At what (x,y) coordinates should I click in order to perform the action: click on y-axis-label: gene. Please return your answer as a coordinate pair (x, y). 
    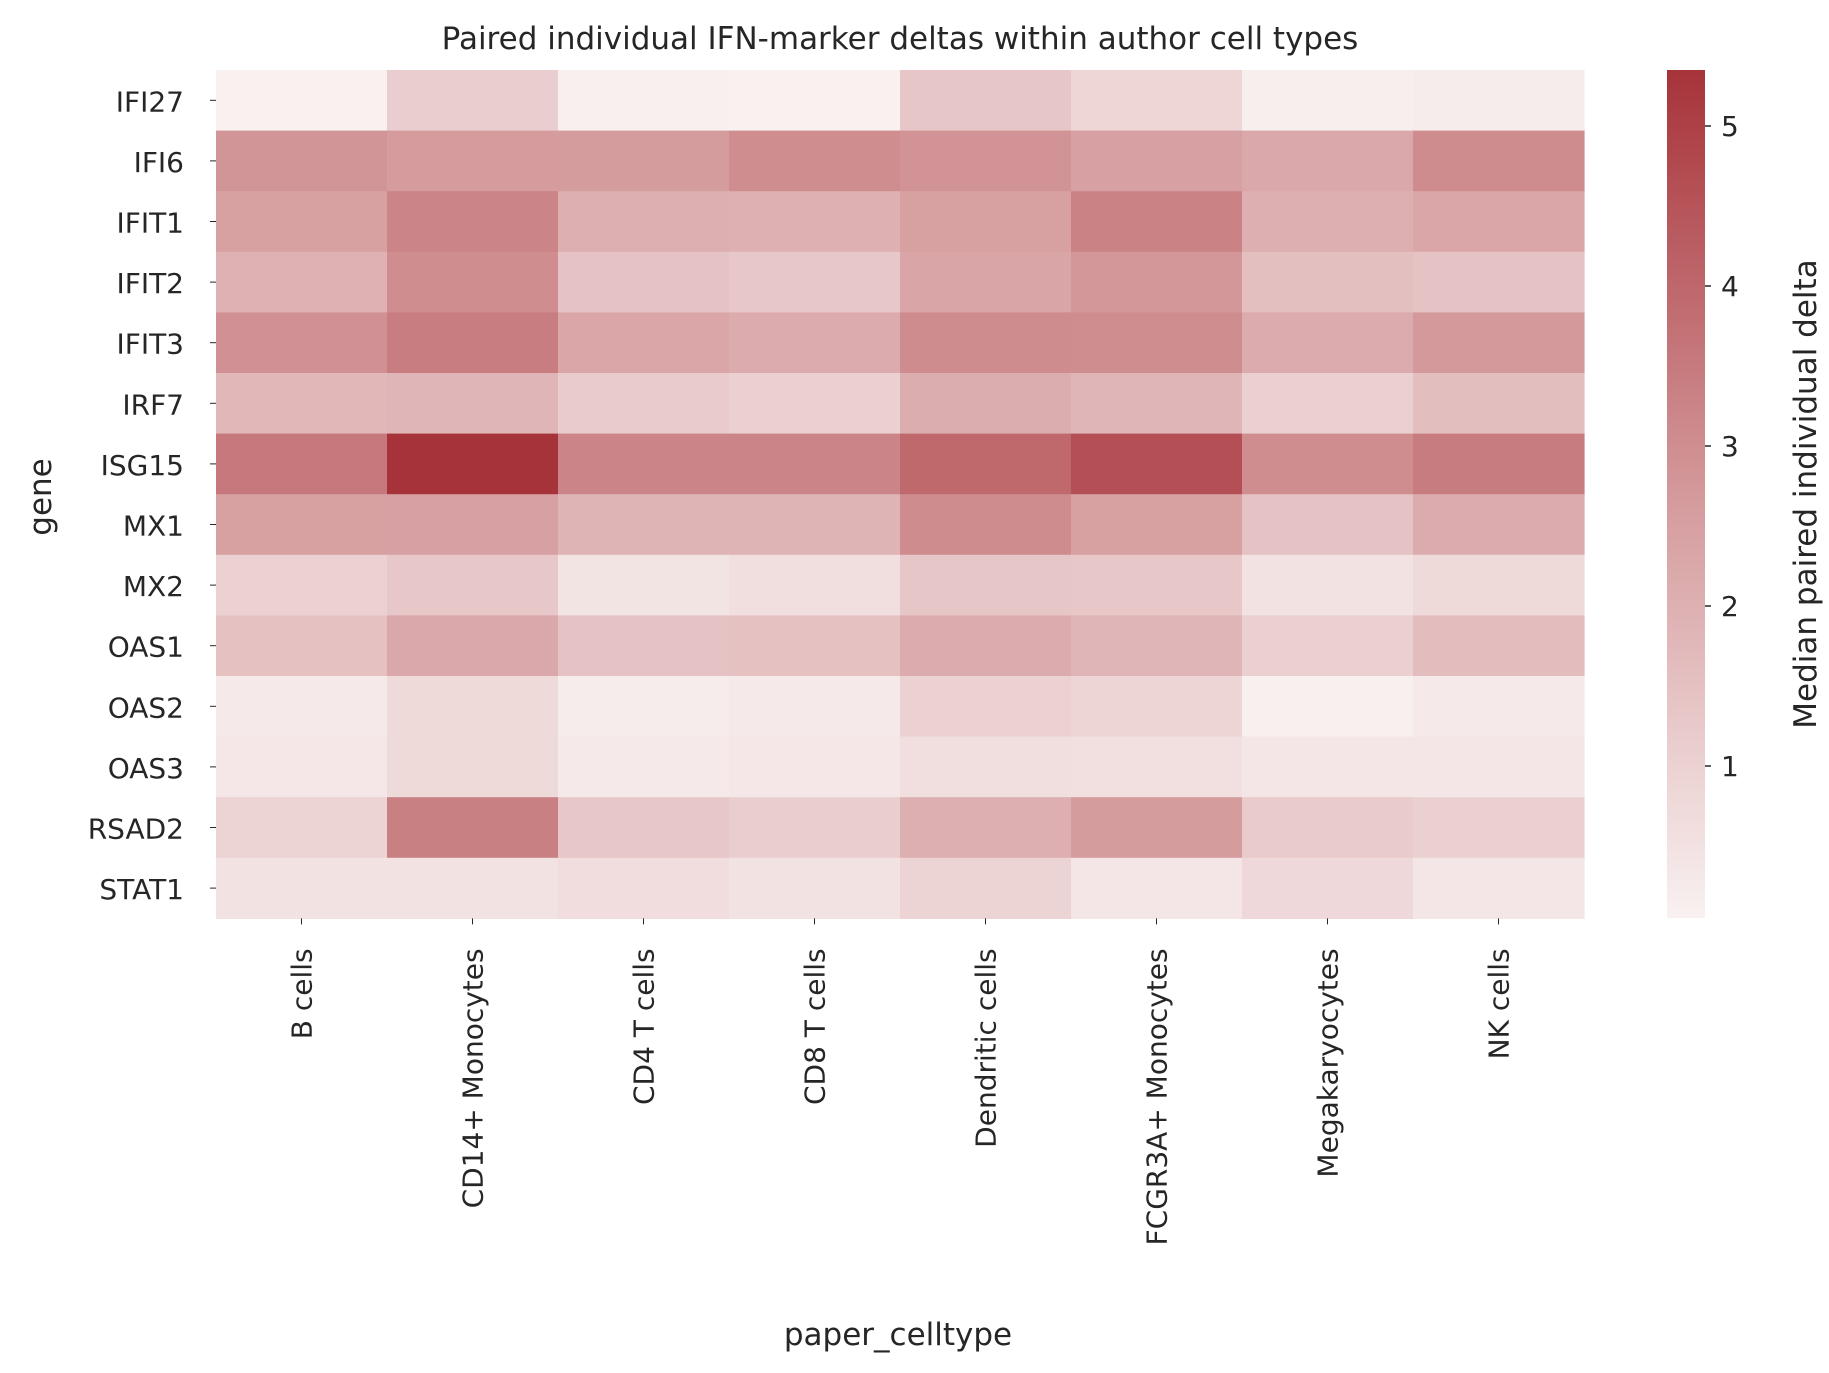
    Looking at the image, I should click on (41, 496).